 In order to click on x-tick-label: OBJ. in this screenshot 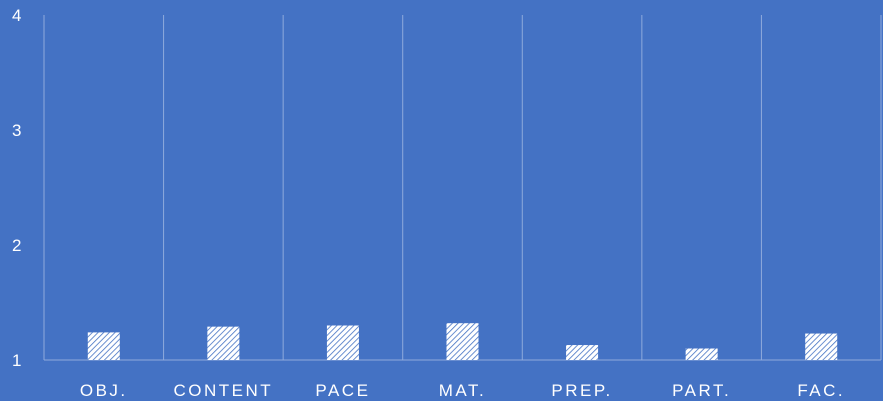, I will do `click(104, 390)`.